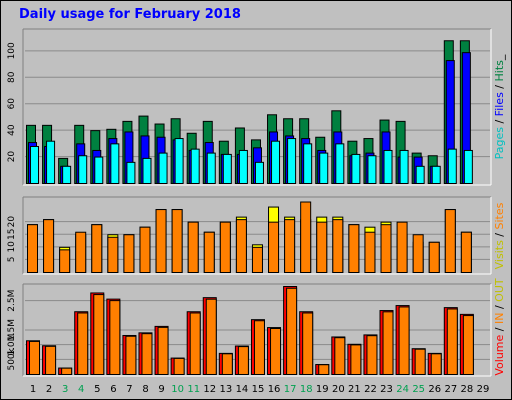  Describe the element at coordinates (225, 389) in the screenshot. I see `x-tick-label-day: 13` at that location.